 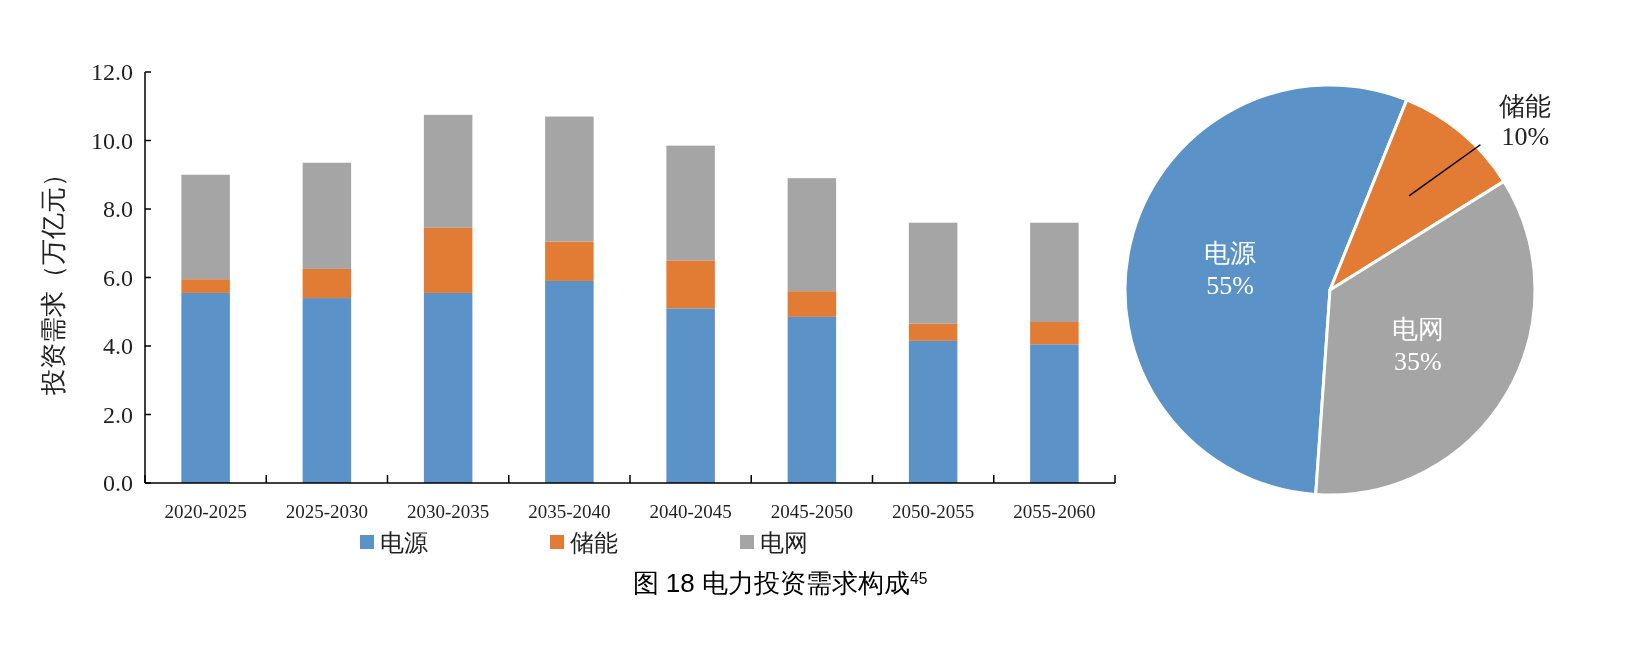 I want to click on x-tick-label: 2020-2025, so click(x=205, y=511).